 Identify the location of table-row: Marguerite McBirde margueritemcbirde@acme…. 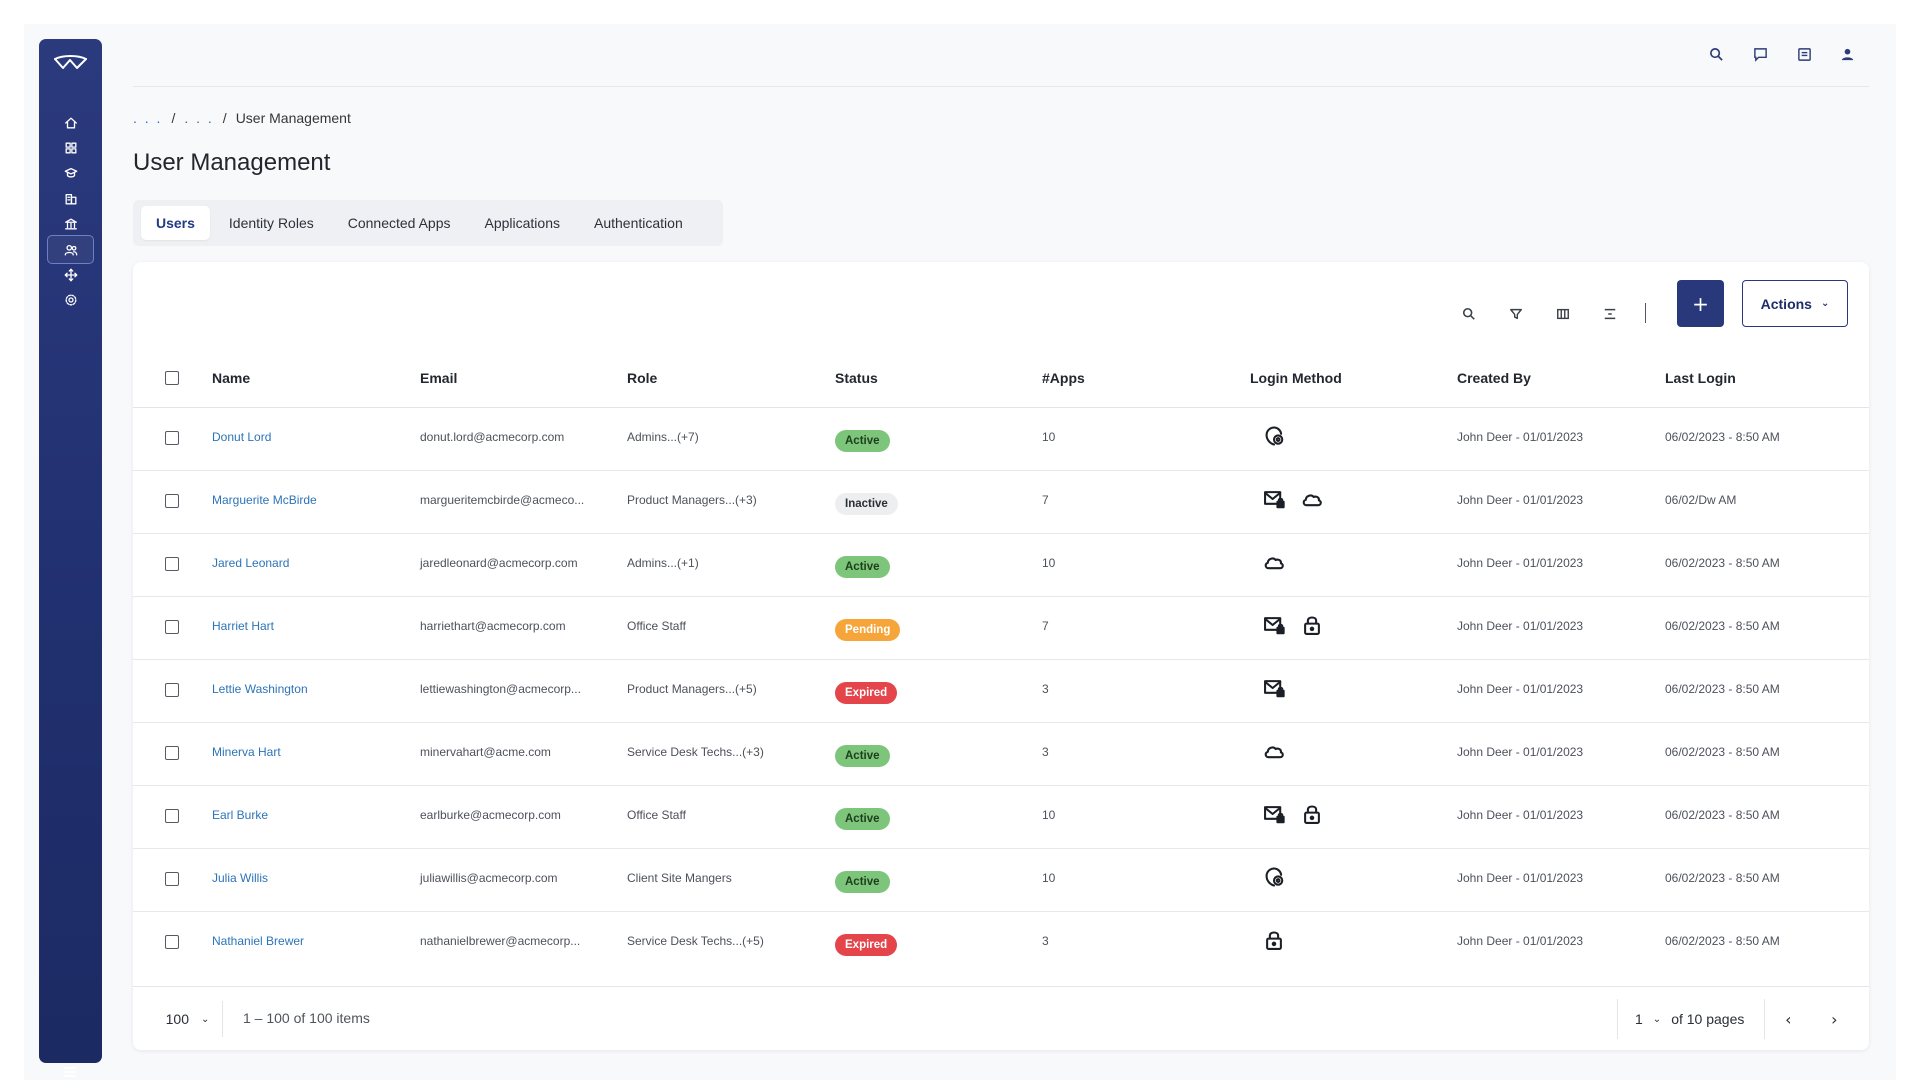
(1001, 502).